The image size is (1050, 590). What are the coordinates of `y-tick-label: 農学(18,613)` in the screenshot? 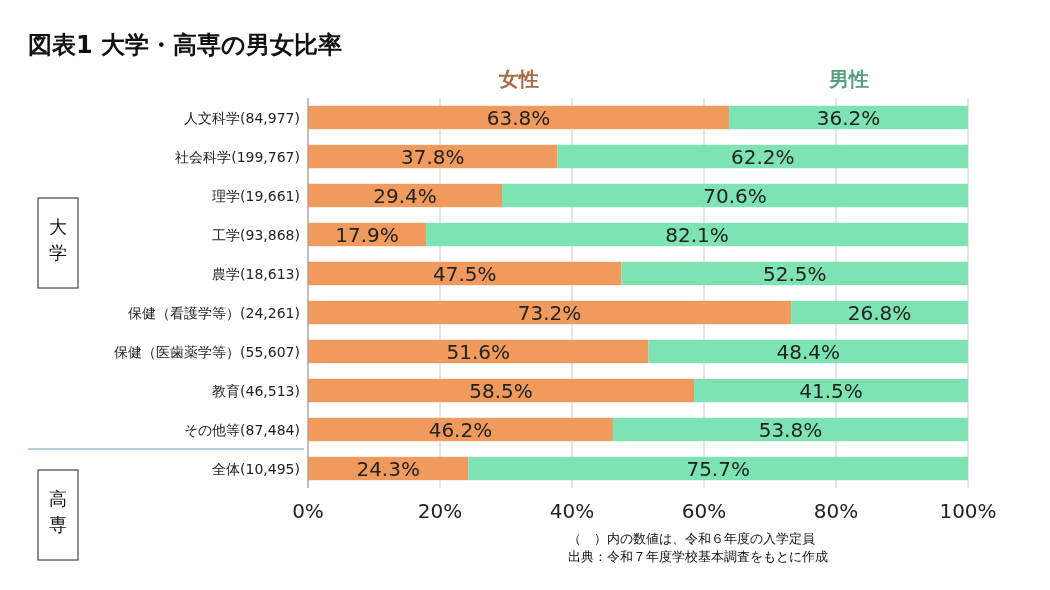 It's located at (256, 273).